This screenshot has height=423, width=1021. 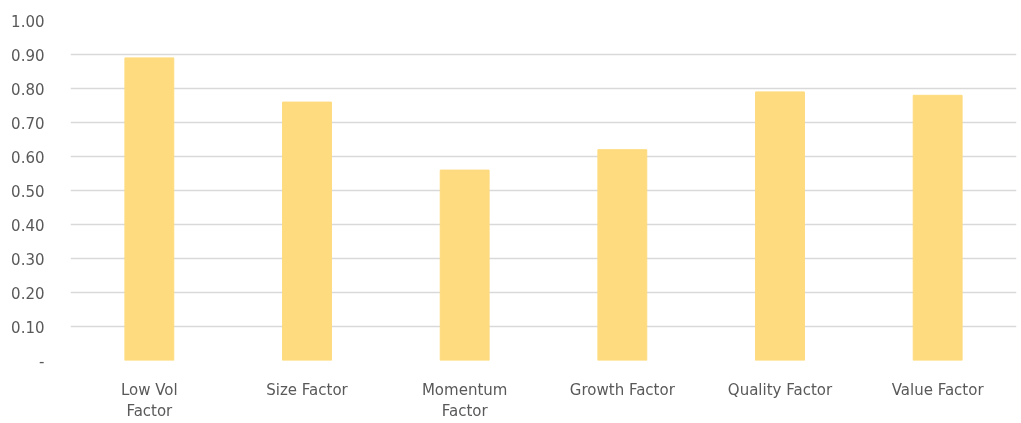 What do you see at coordinates (464, 400) in the screenshot?
I see `x-tick-label: Momentum Factor` at bounding box center [464, 400].